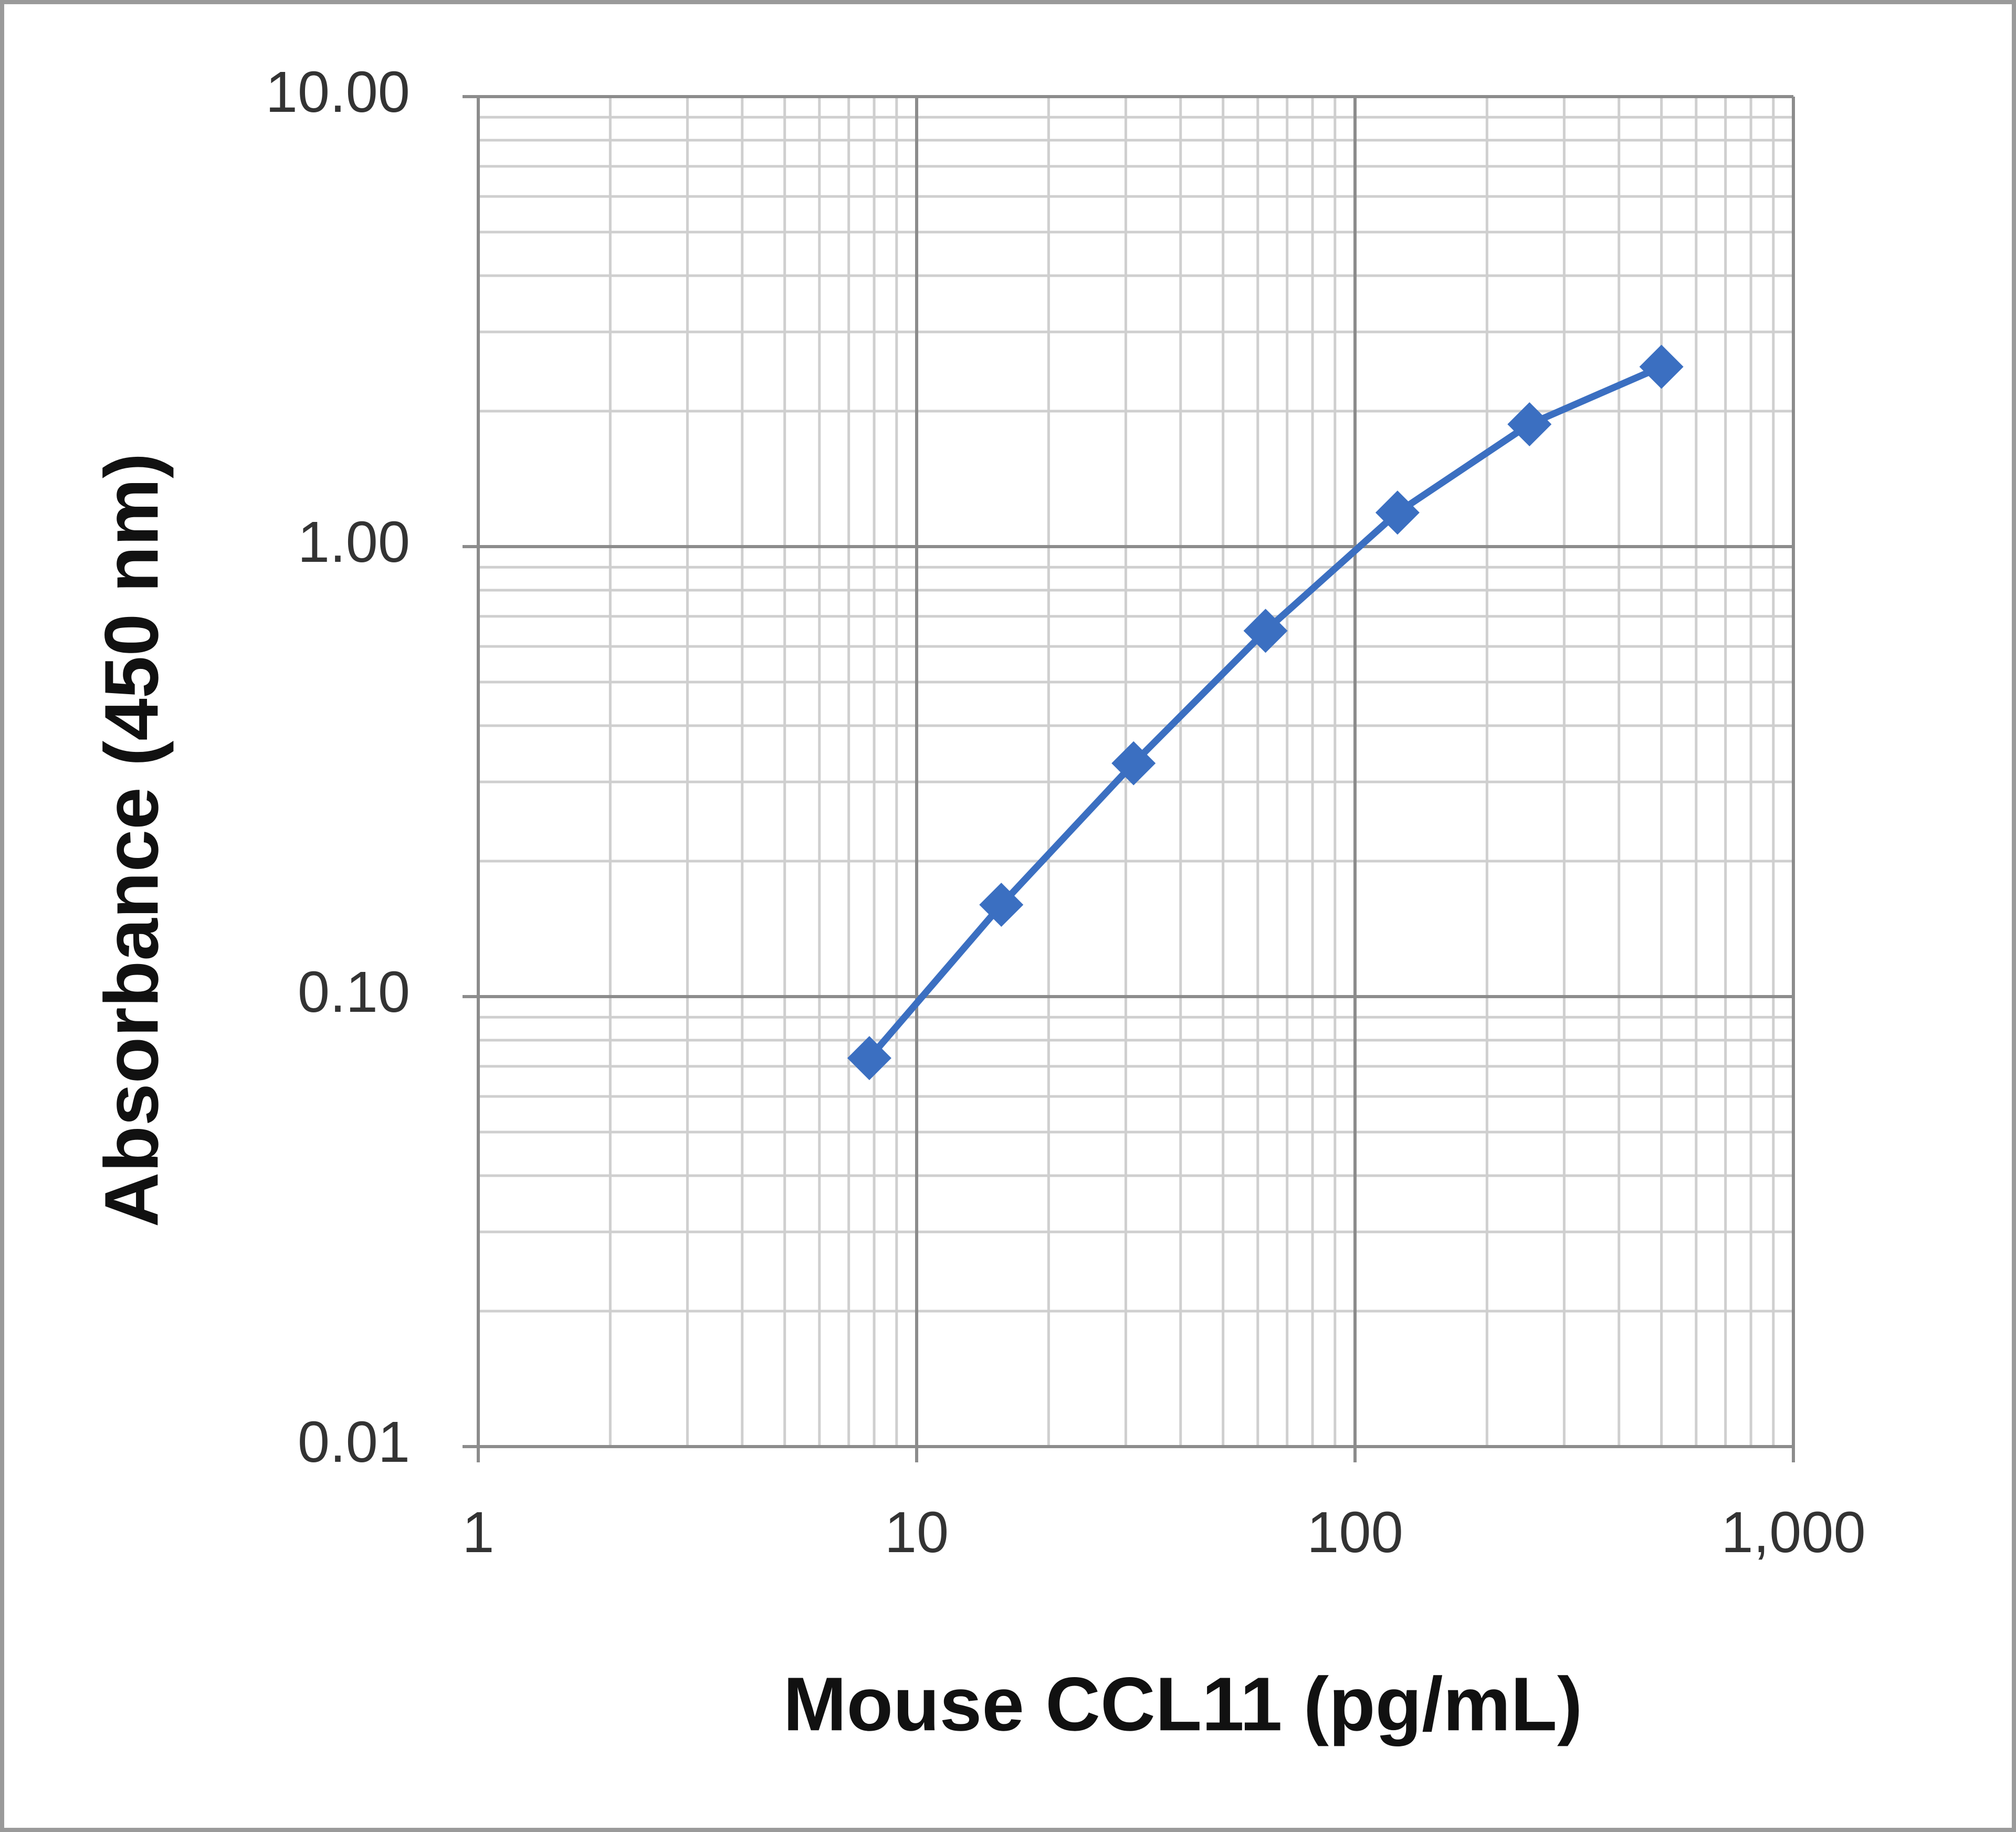  Describe the element at coordinates (354, 542) in the screenshot. I see `y-tick-label: 1.00` at that location.